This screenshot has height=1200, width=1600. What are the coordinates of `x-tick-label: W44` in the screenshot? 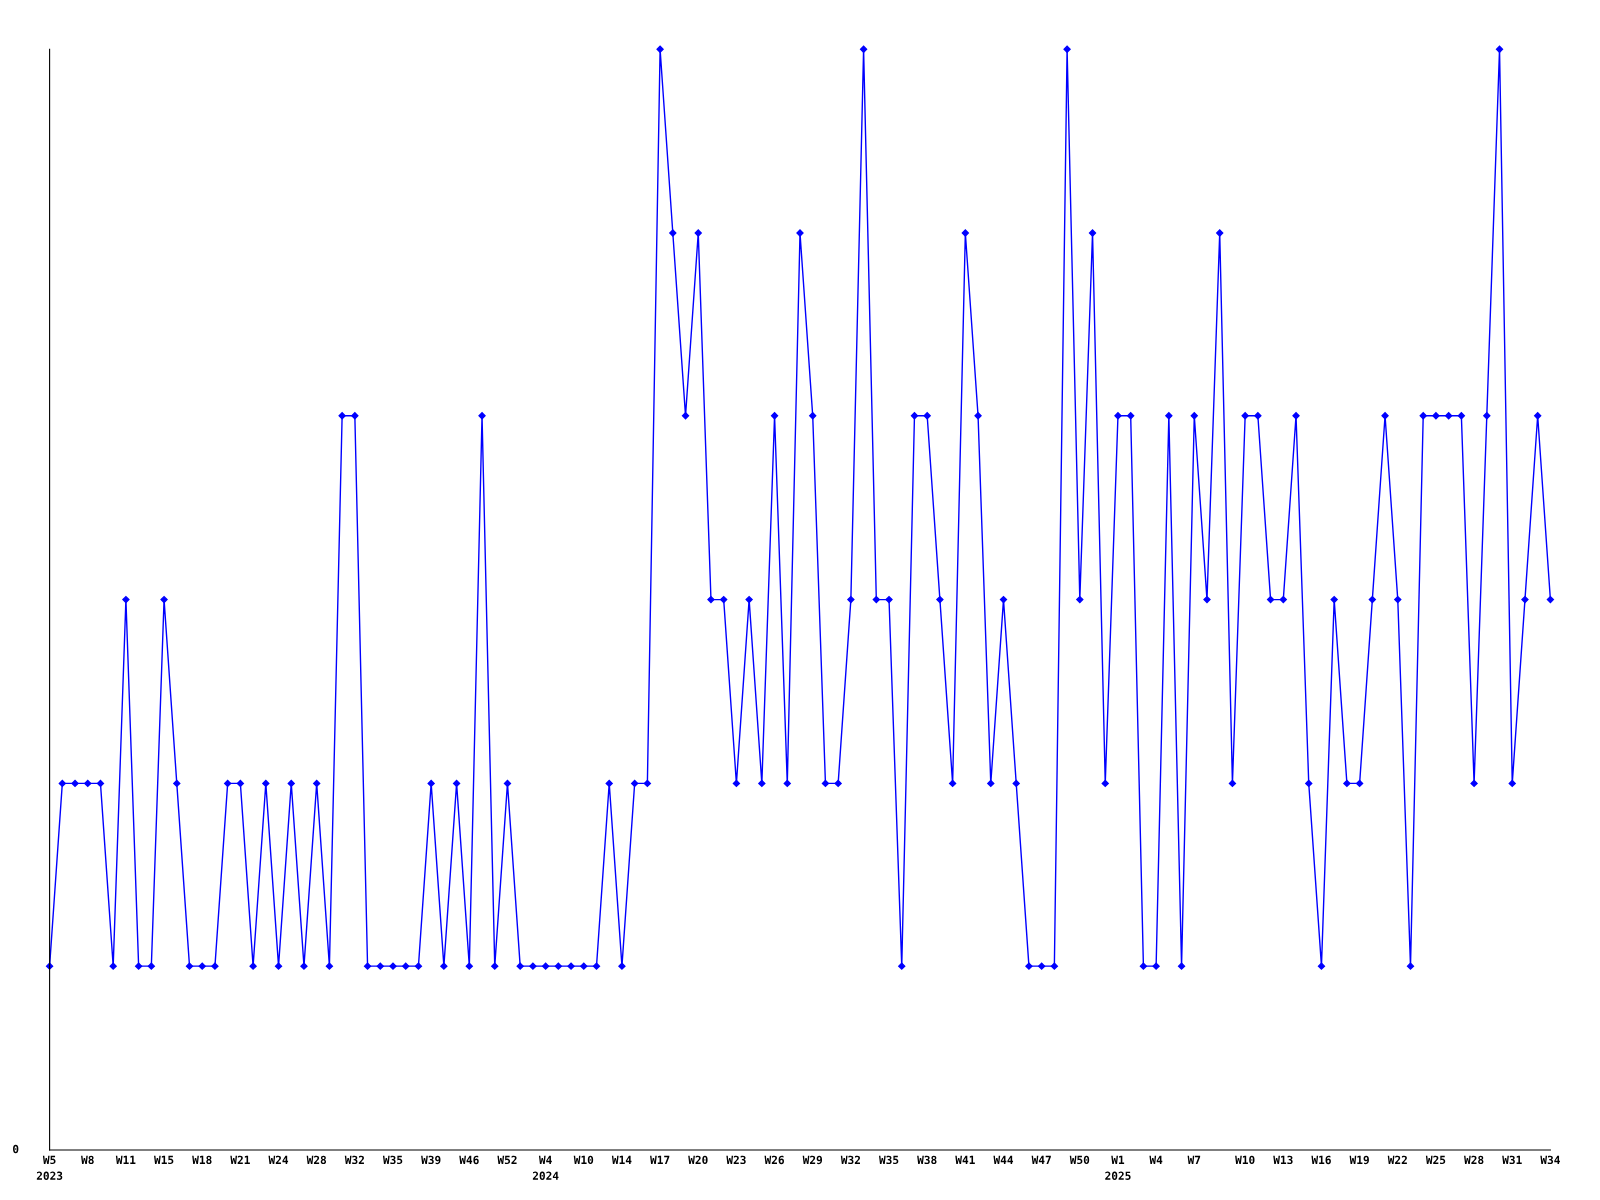 It's located at (1003, 1159).